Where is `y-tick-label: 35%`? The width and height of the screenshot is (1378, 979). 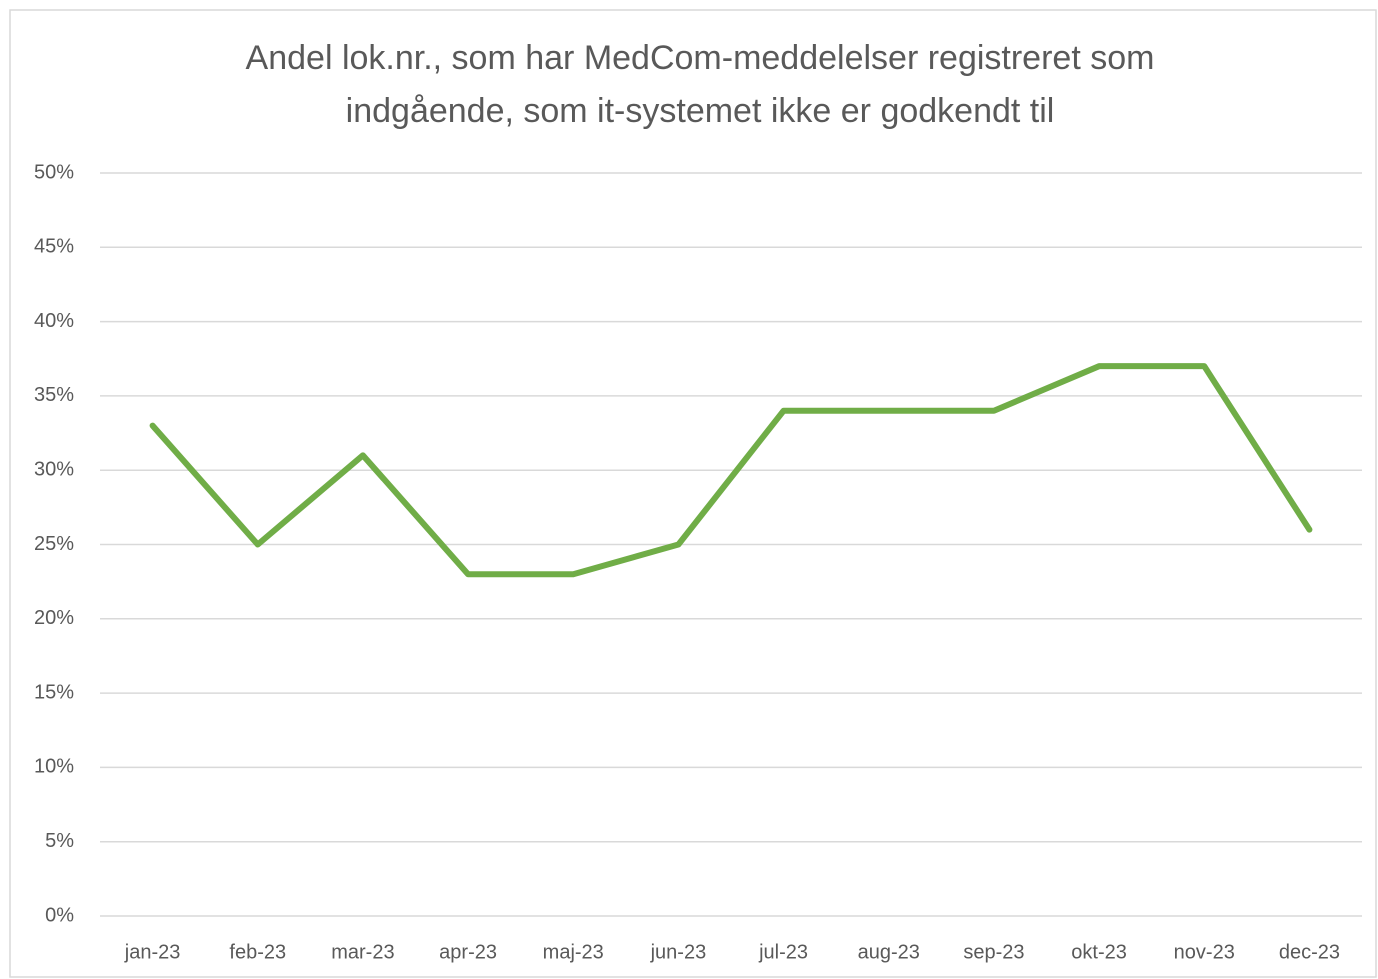 y-tick-label: 35% is located at coordinates (54, 395).